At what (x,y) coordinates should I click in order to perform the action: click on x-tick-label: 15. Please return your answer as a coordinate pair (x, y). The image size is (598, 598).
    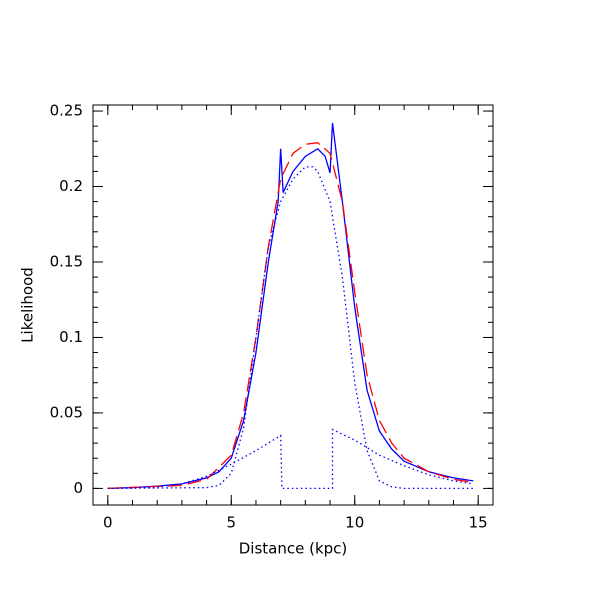
    Looking at the image, I should click on (478, 523).